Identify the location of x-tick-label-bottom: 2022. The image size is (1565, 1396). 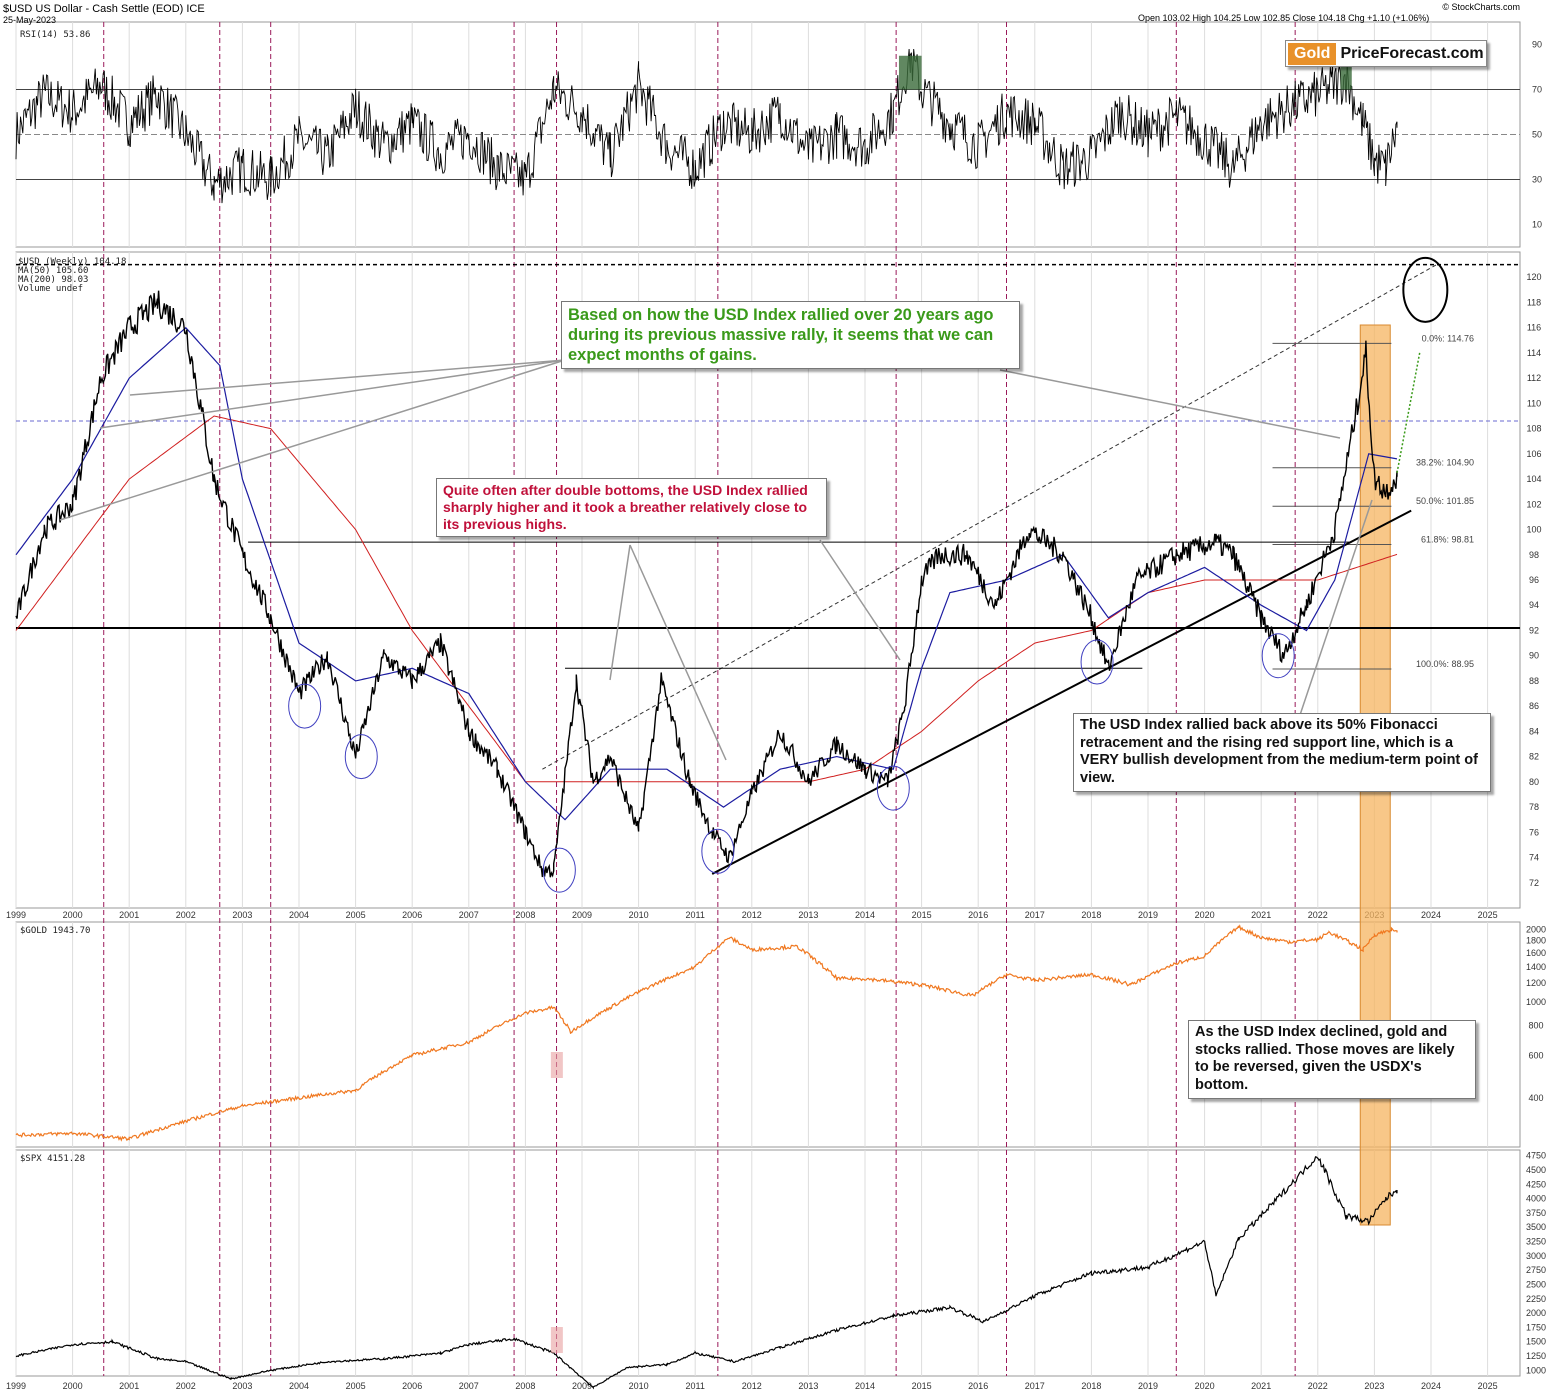
(1318, 1386).